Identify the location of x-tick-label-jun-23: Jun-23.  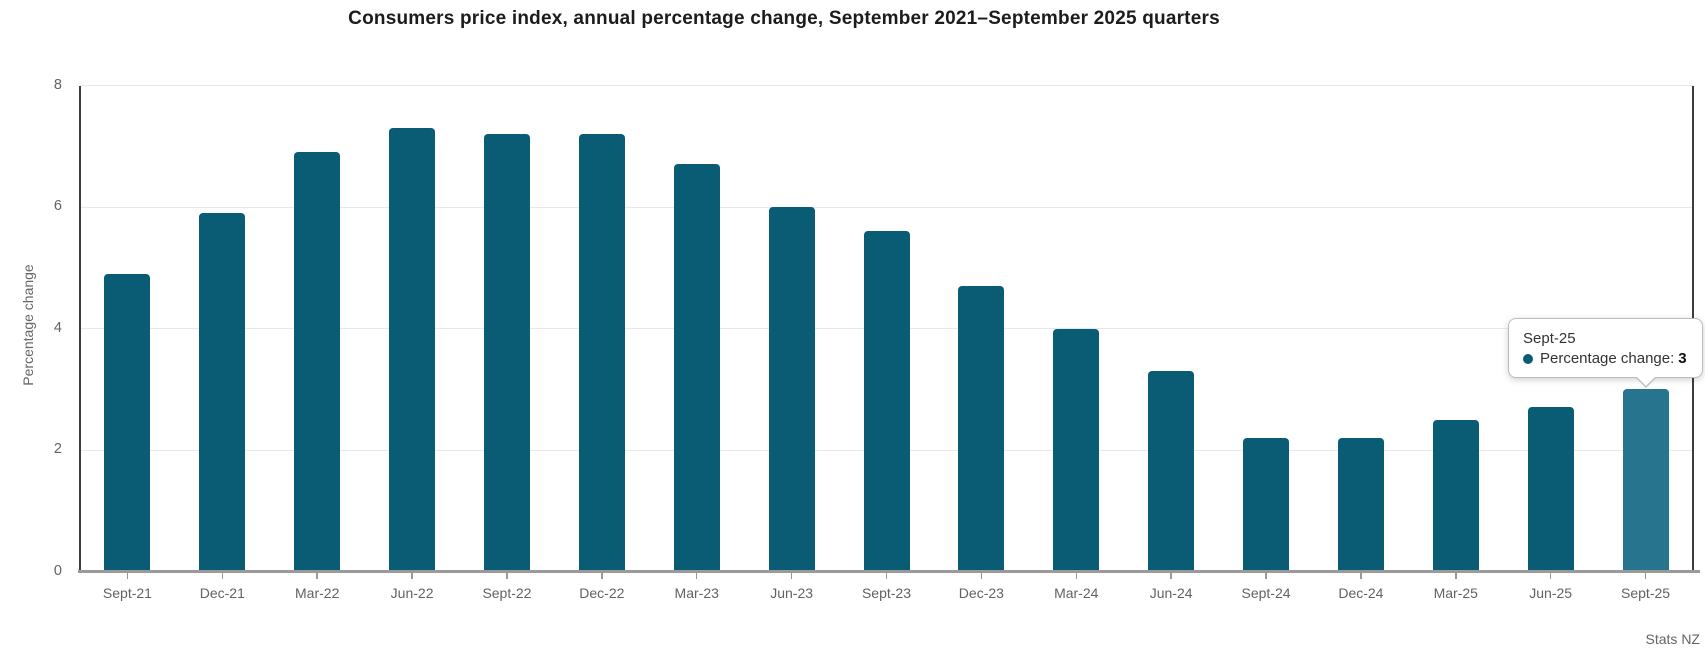
(792, 593).